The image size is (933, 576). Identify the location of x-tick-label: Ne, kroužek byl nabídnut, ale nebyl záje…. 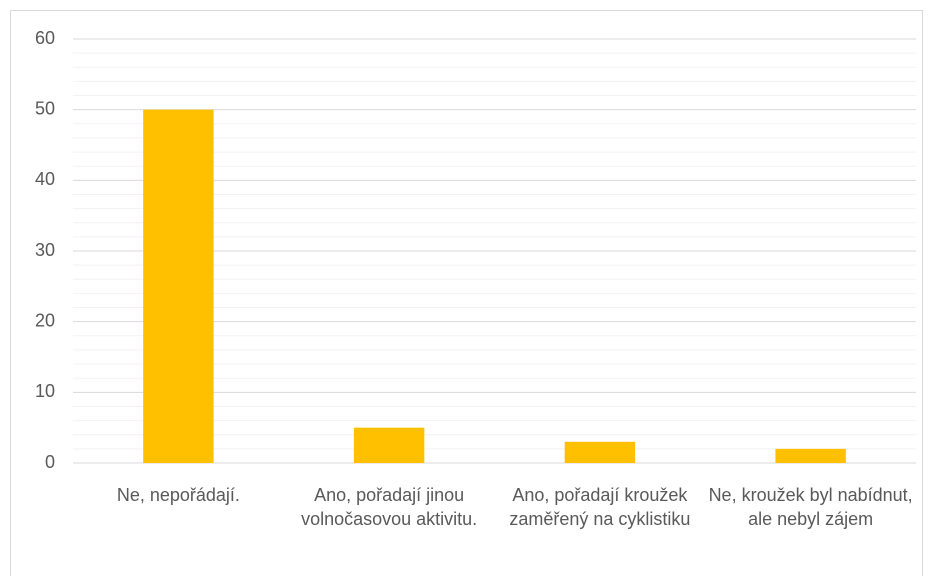
(810, 507).